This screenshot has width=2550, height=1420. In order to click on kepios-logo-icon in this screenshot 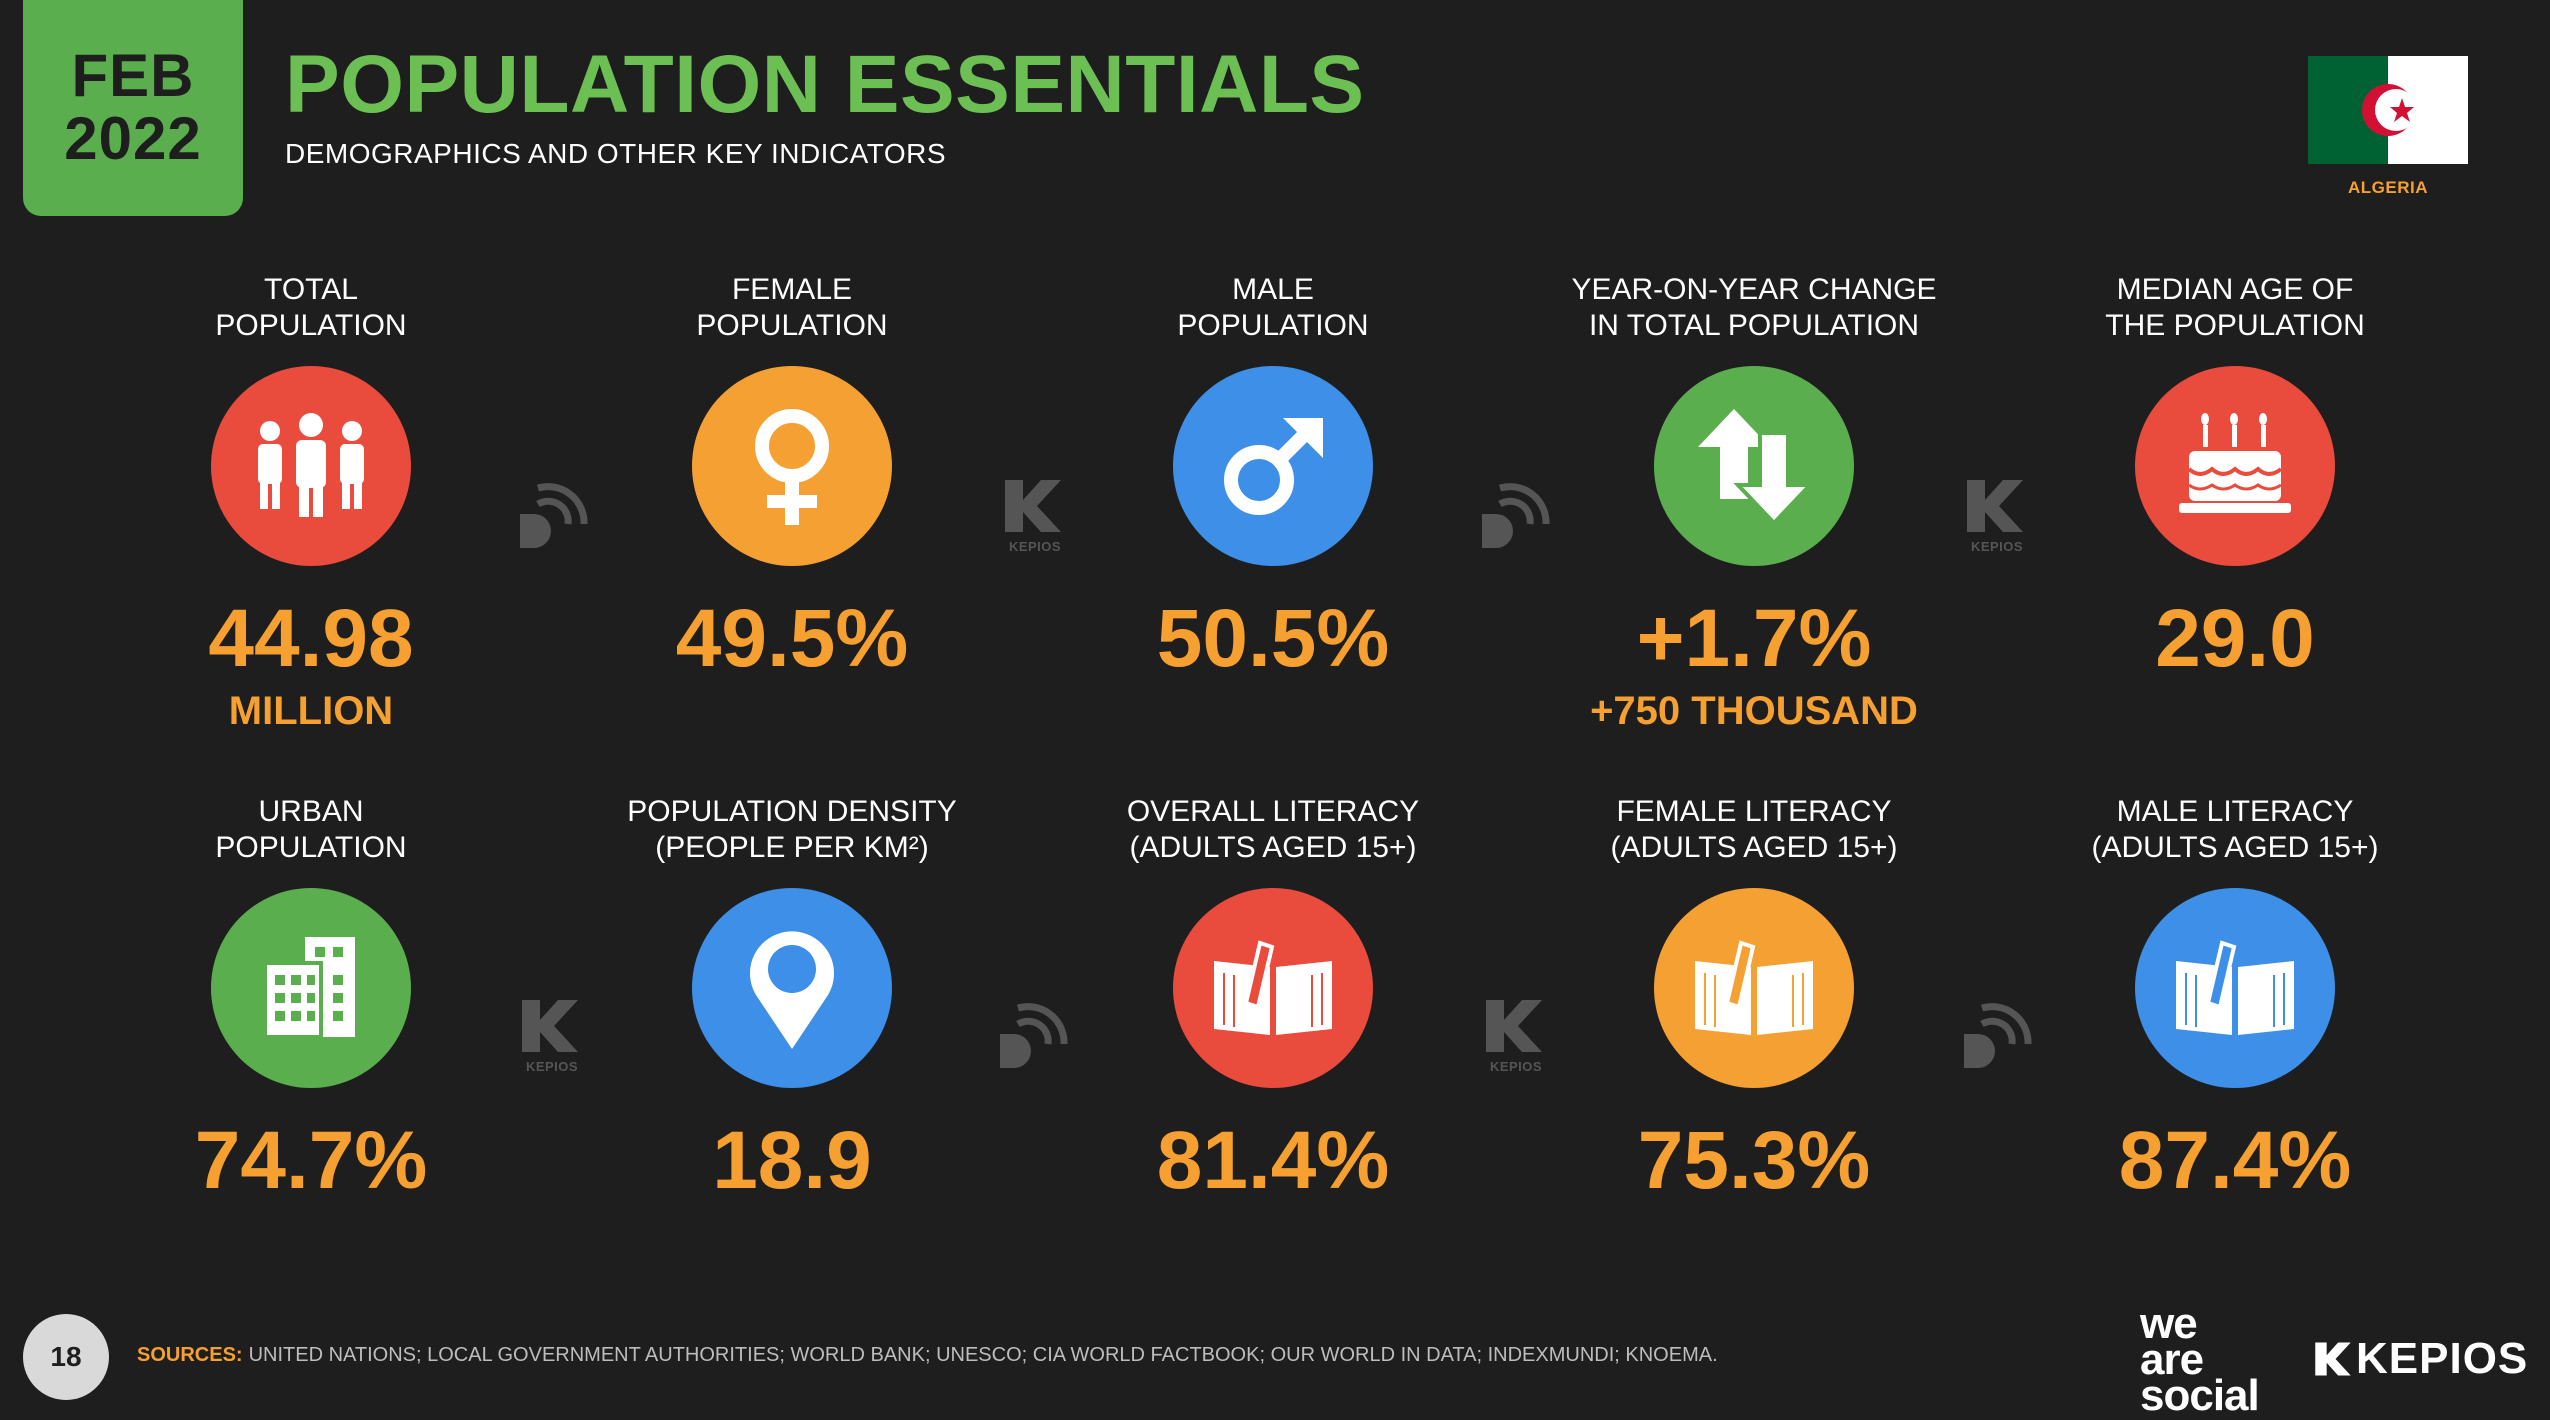, I will do `click(2333, 1359)`.